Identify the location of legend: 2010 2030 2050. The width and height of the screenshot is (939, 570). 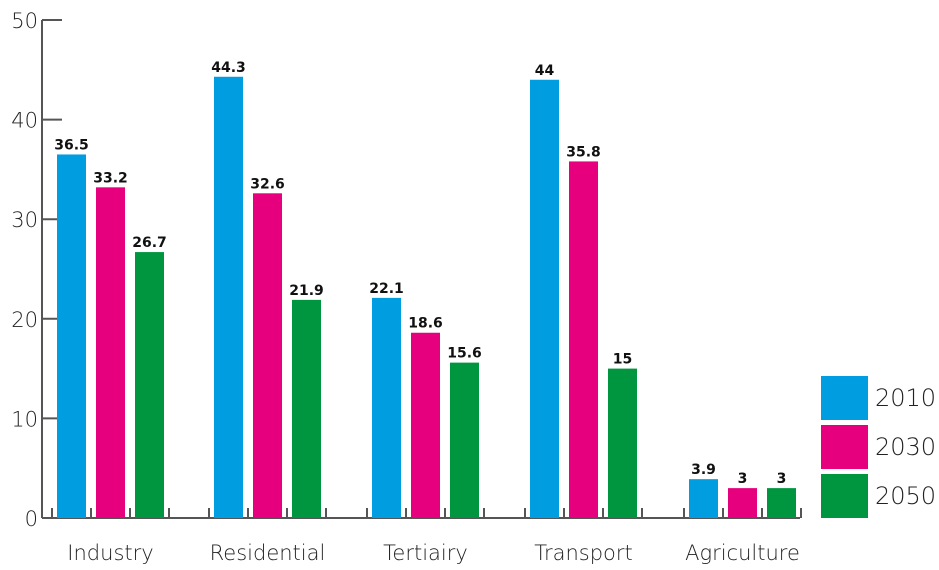
(878, 447).